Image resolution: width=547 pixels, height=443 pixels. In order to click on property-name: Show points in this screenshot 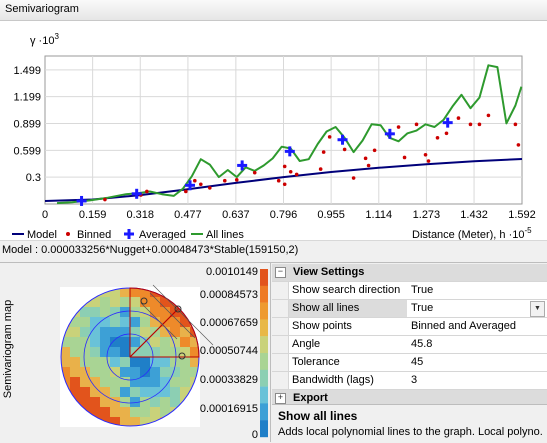, I will do `click(348, 326)`.